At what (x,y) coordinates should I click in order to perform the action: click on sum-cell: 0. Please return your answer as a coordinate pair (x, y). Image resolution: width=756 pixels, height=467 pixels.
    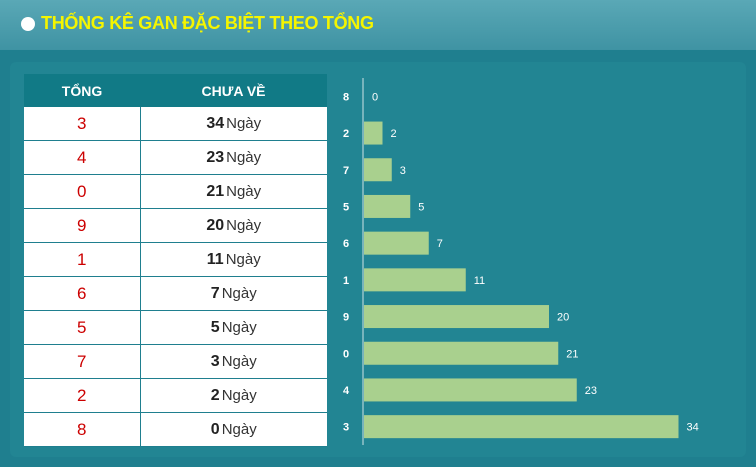
    Looking at the image, I should click on (82, 191).